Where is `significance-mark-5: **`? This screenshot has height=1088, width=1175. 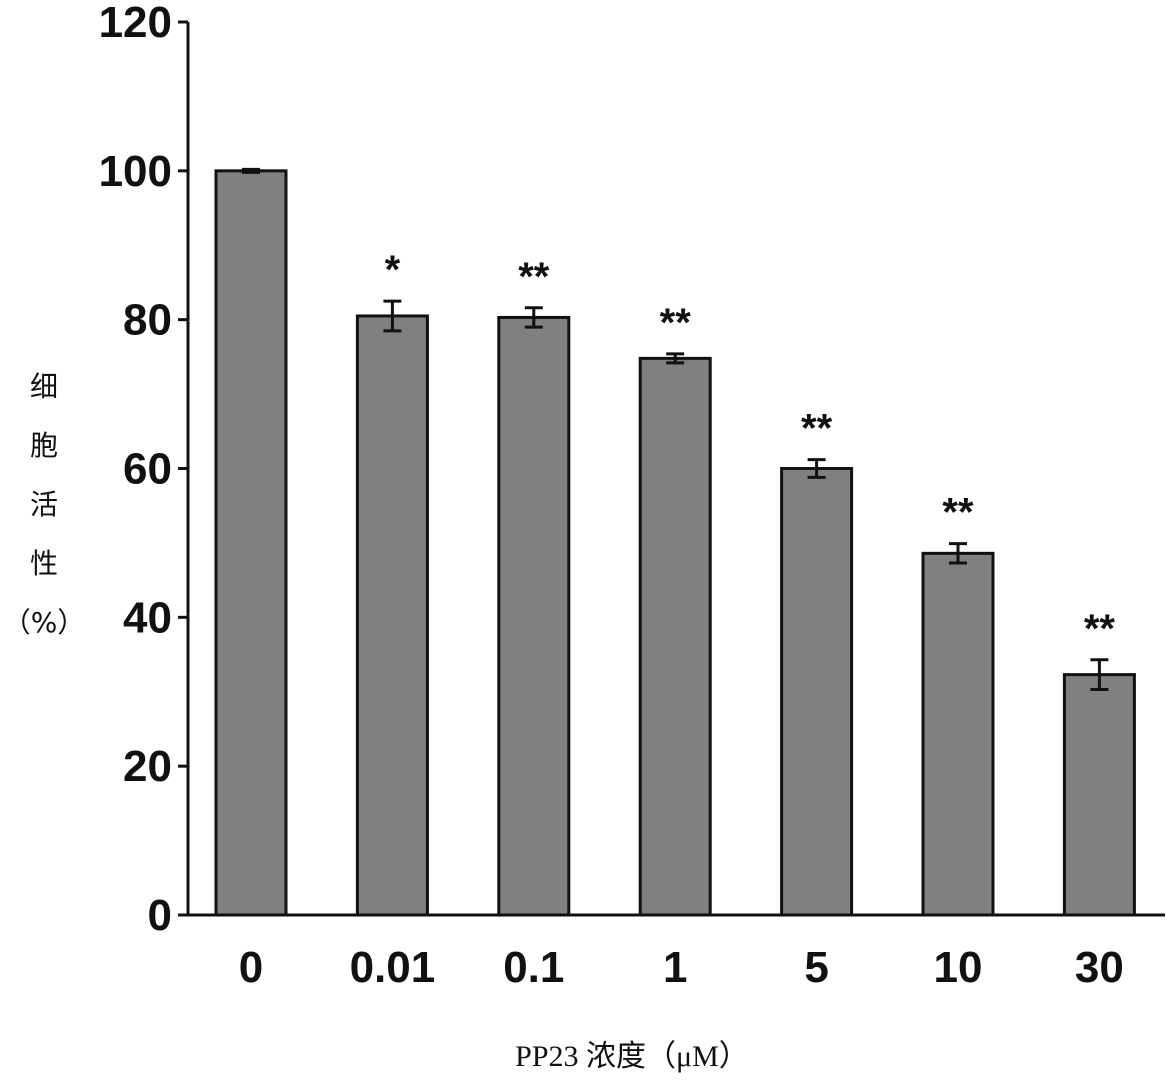 significance-mark-5: ** is located at coordinates (817, 429).